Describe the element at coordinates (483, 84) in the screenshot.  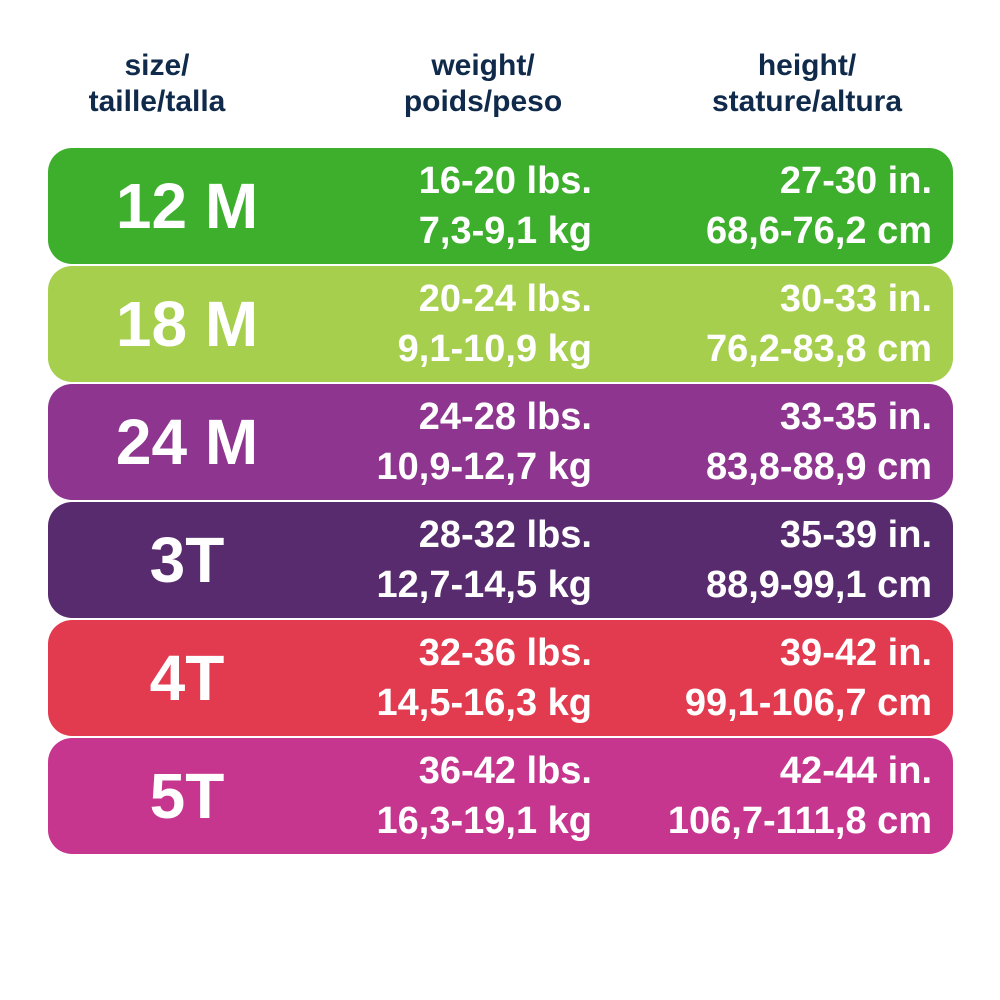
I see `weight-header: weight/poids/peso` at that location.